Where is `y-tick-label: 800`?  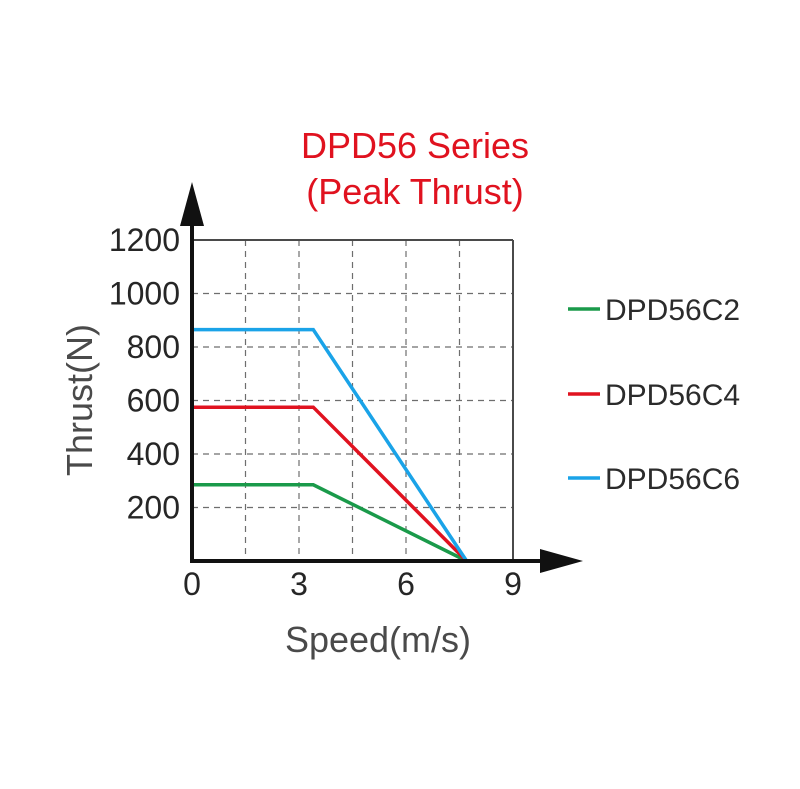
y-tick-label: 800 is located at coordinates (153, 347).